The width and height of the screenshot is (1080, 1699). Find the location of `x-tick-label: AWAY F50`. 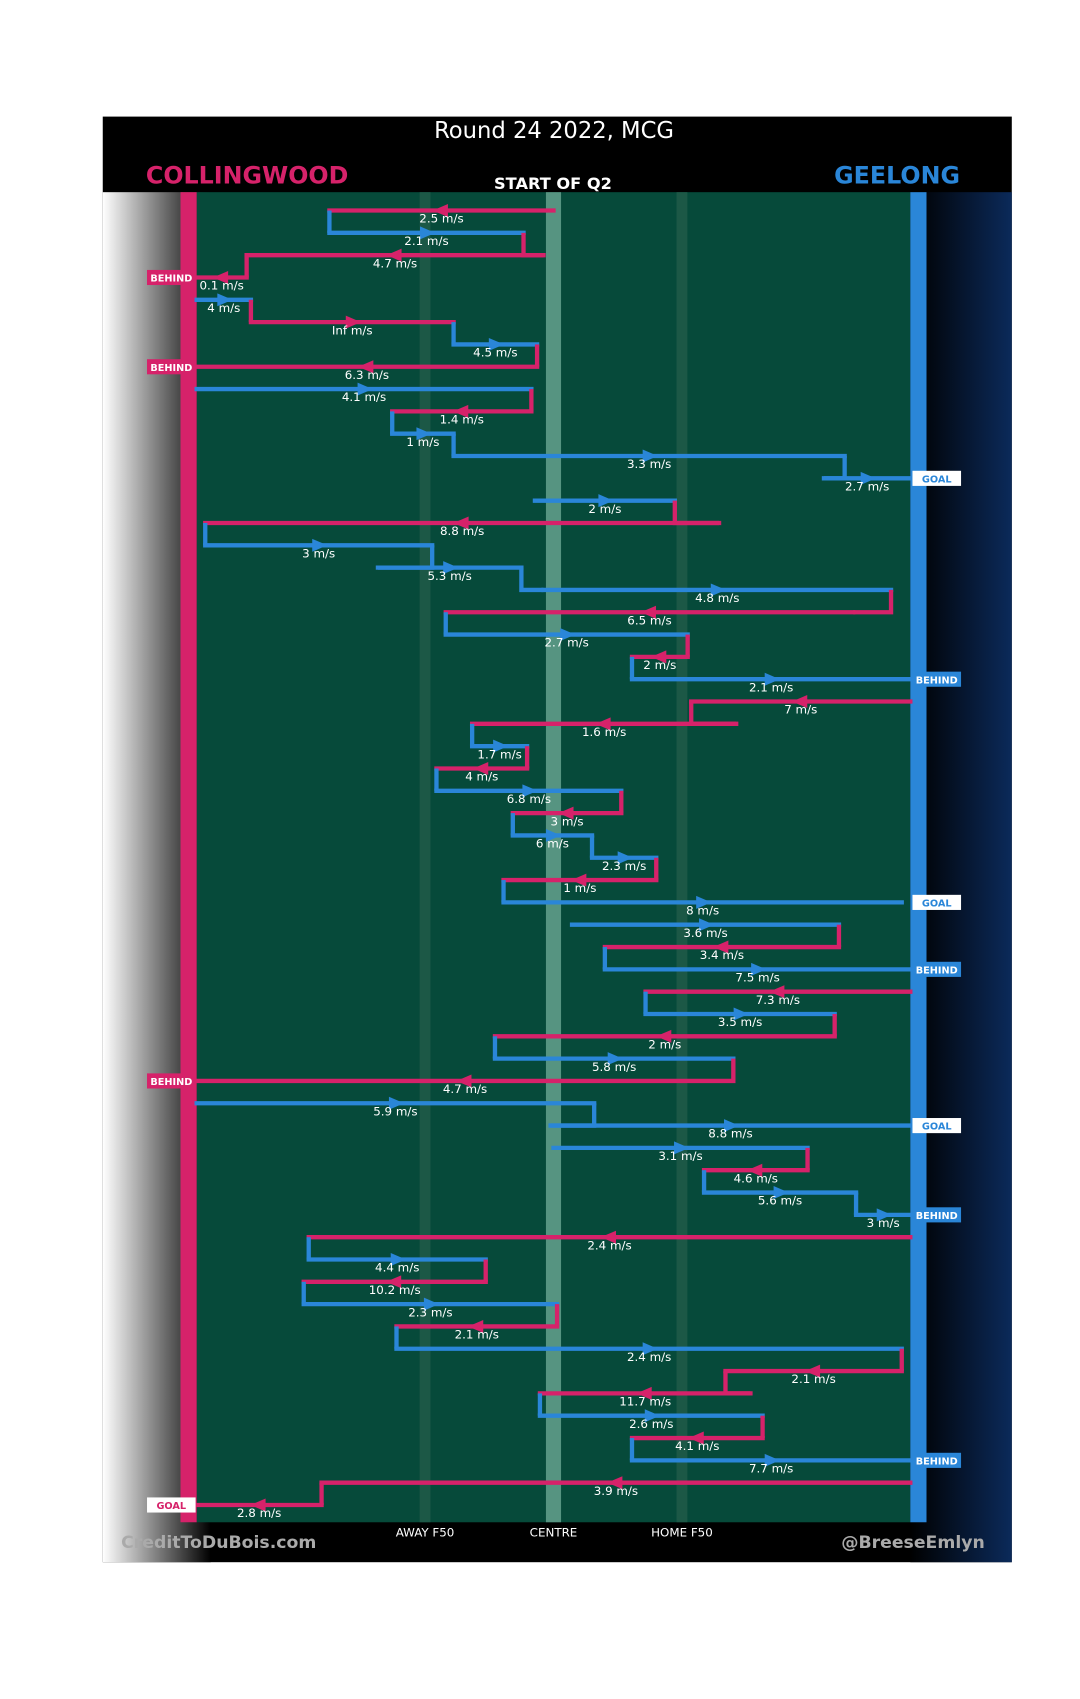

x-tick-label: AWAY F50 is located at coordinates (425, 1533).